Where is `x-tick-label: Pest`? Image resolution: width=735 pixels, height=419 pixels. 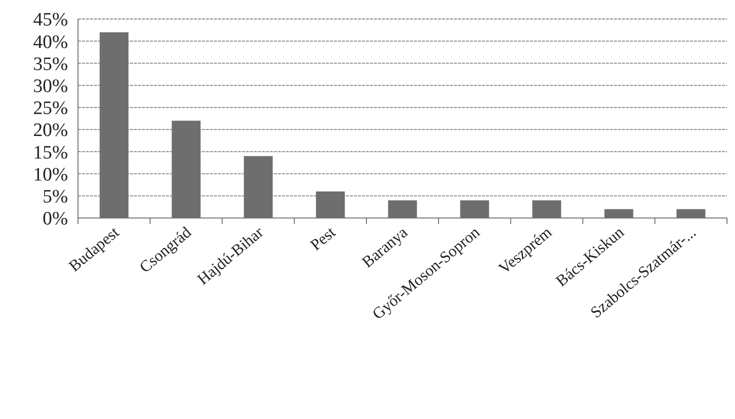 x-tick-label: Pest is located at coordinates (324, 239).